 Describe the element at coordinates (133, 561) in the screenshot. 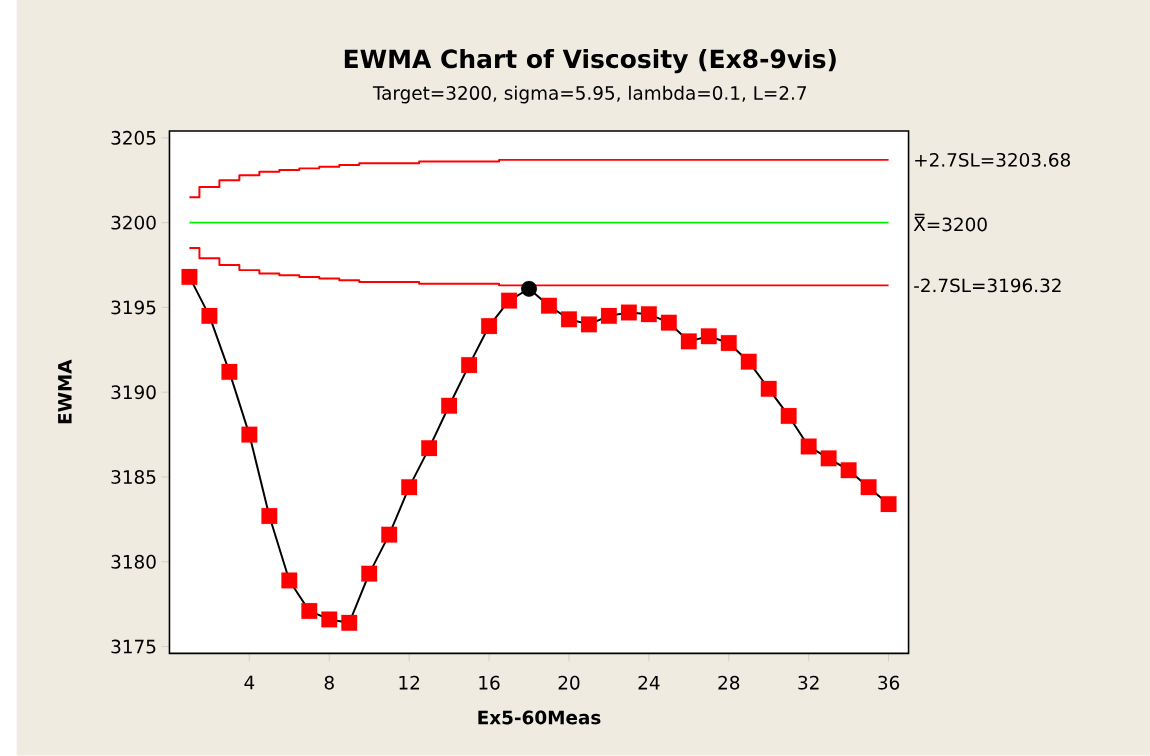

I see `y-tick-label: 3180` at that location.